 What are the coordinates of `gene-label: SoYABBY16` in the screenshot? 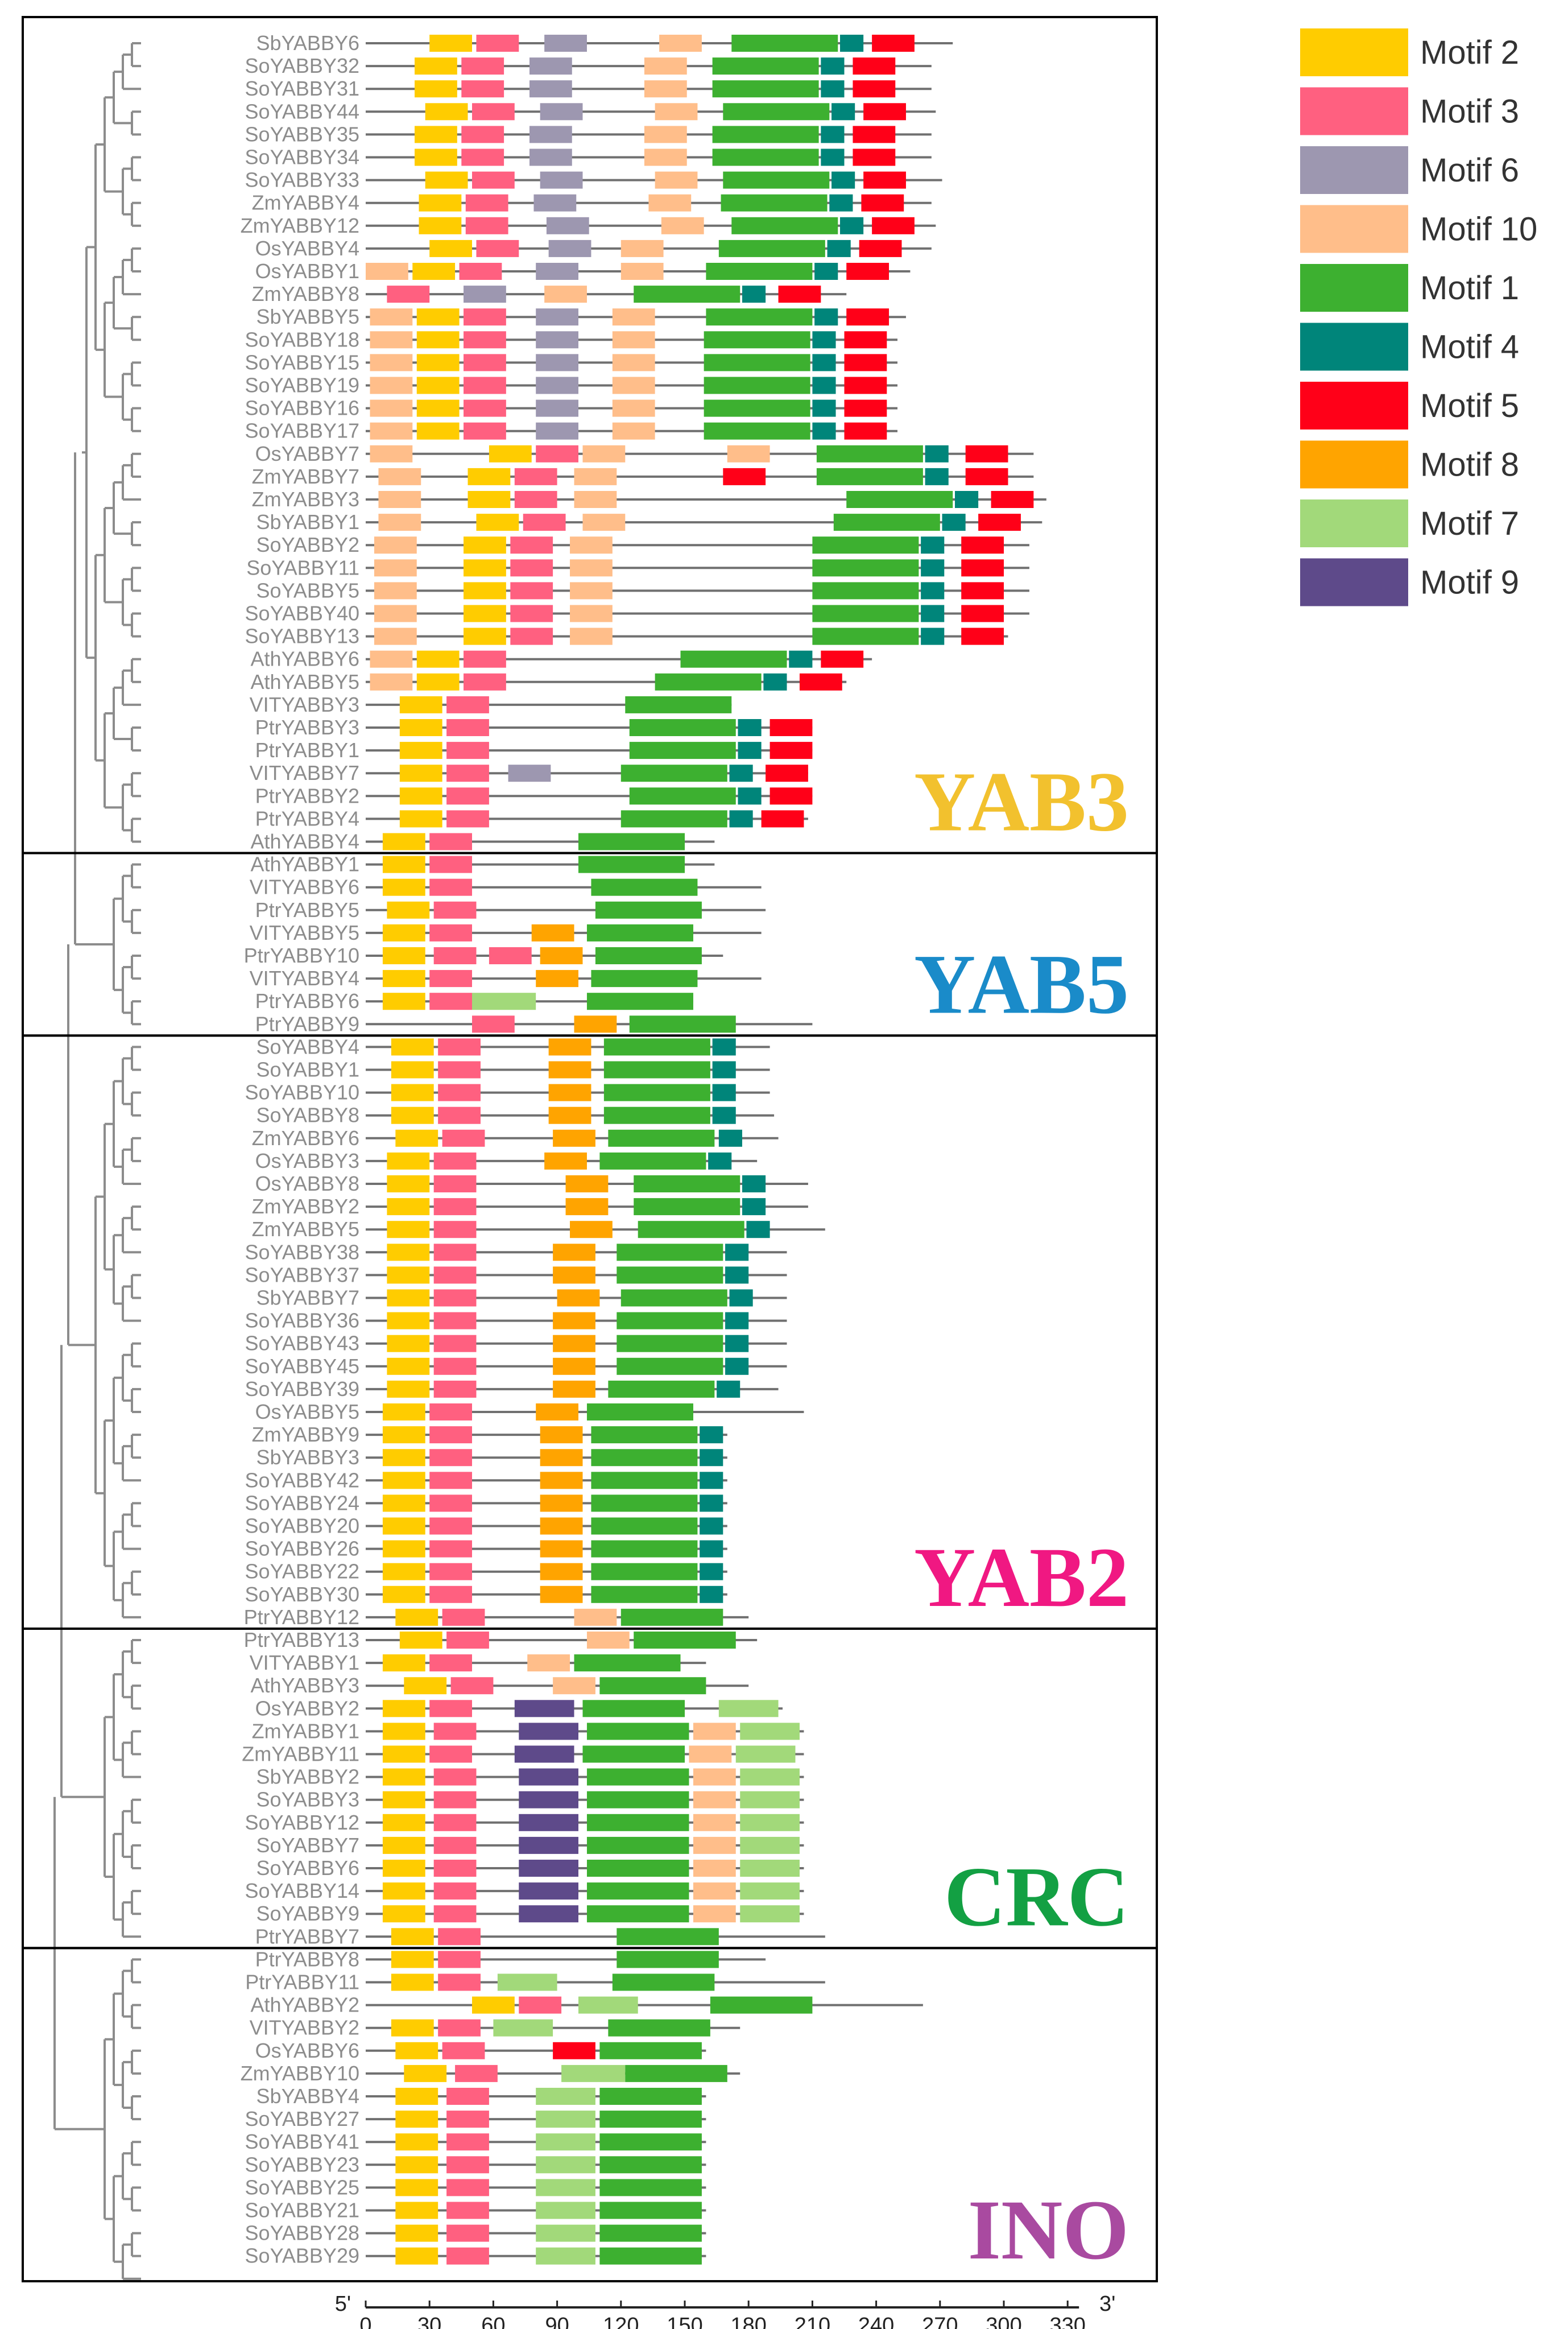 It's located at (302, 408).